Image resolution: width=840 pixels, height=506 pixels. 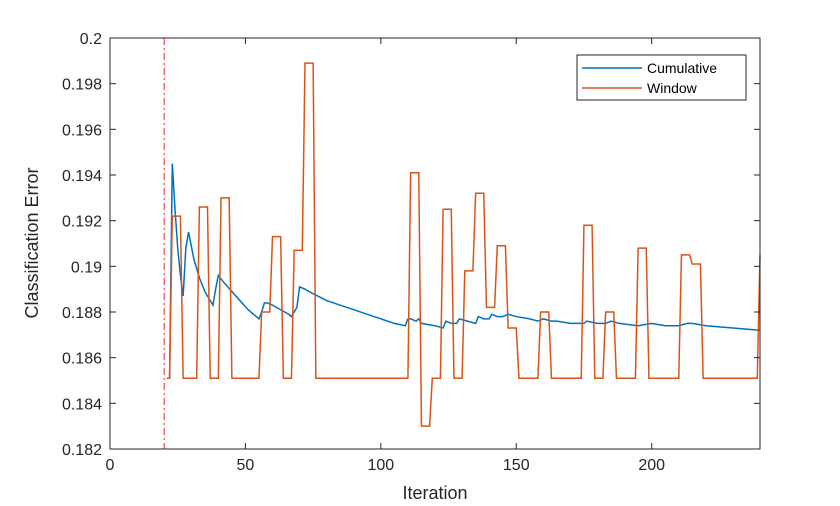 What do you see at coordinates (434, 493) in the screenshot?
I see `x-axis-label: Iteration` at bounding box center [434, 493].